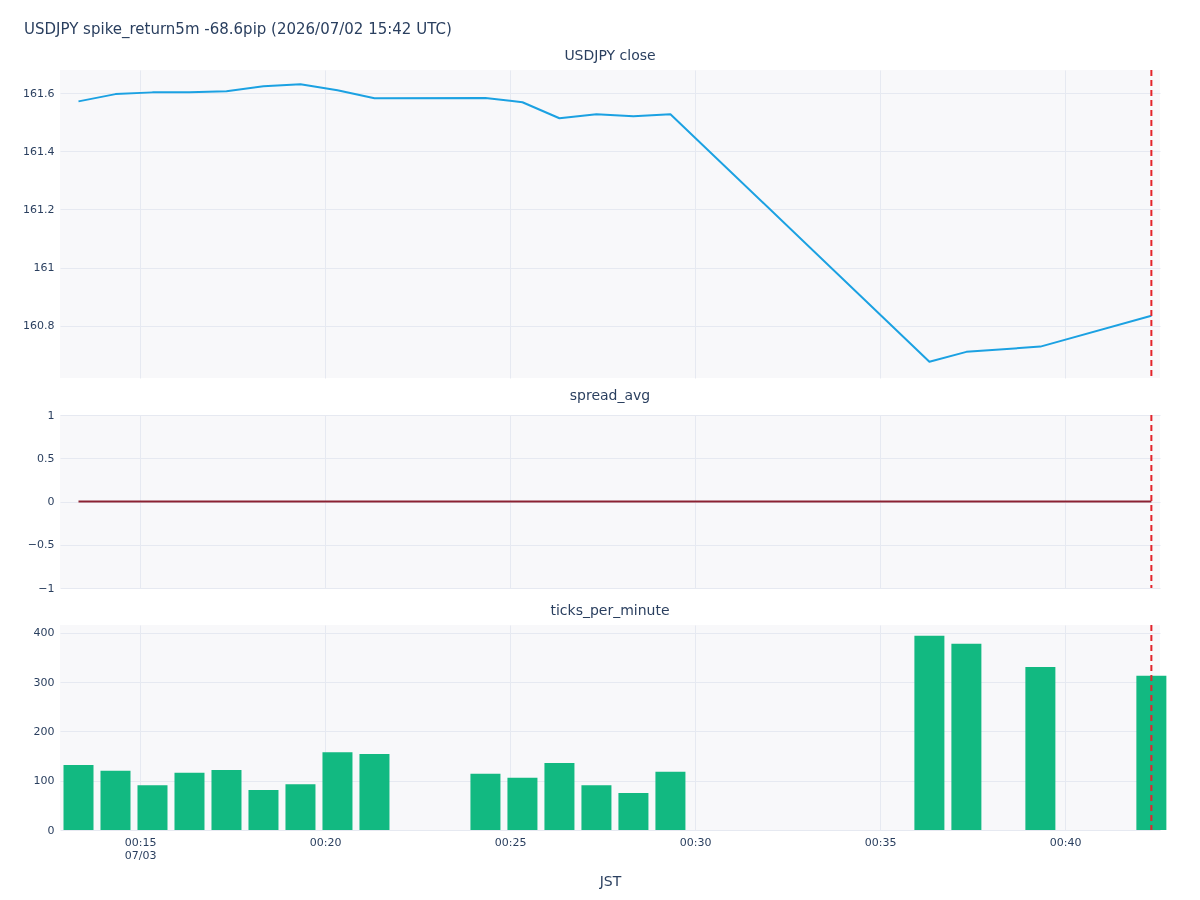  I want to click on y-tick-label: 161.2, so click(39, 209).